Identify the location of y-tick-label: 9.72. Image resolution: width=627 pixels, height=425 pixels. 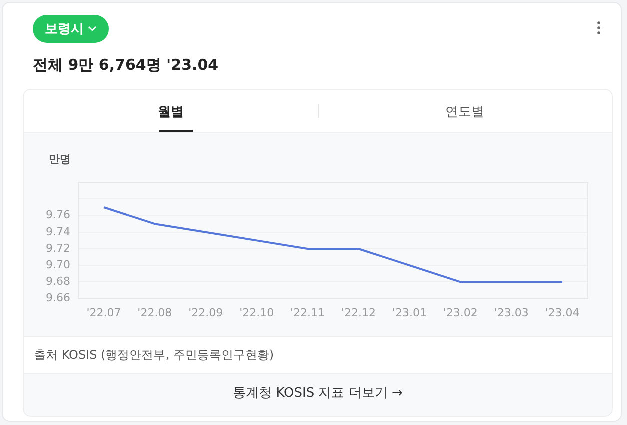
(58, 248).